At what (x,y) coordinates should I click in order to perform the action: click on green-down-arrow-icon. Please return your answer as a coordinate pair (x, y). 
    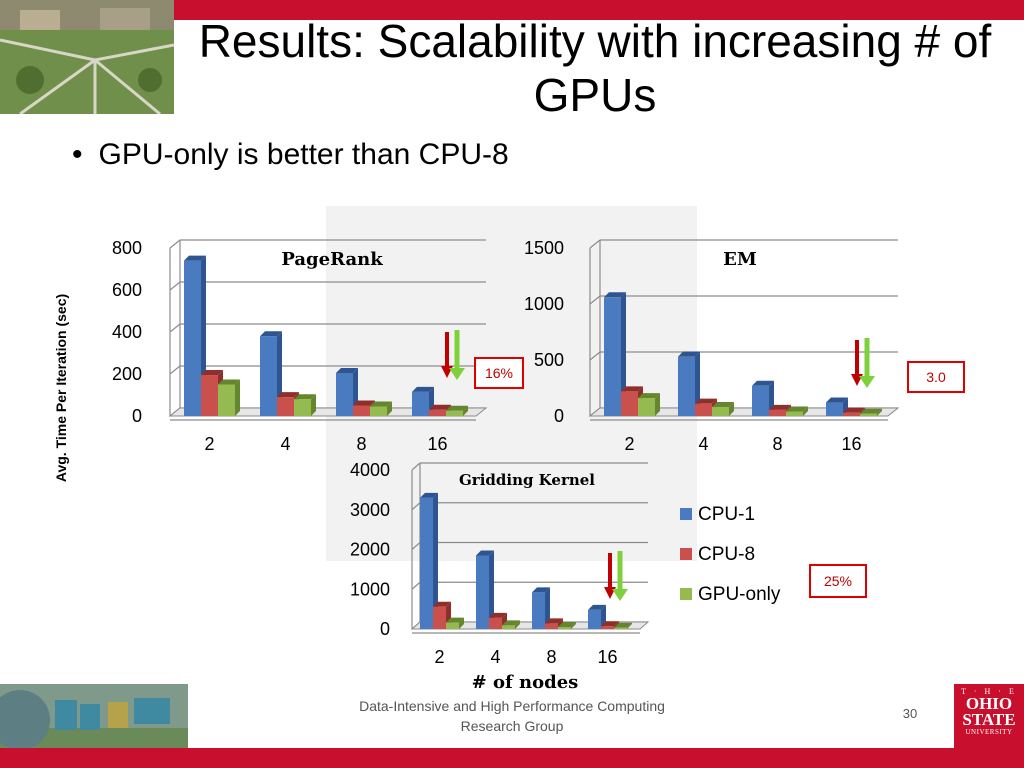
    Looking at the image, I should click on (620, 595).